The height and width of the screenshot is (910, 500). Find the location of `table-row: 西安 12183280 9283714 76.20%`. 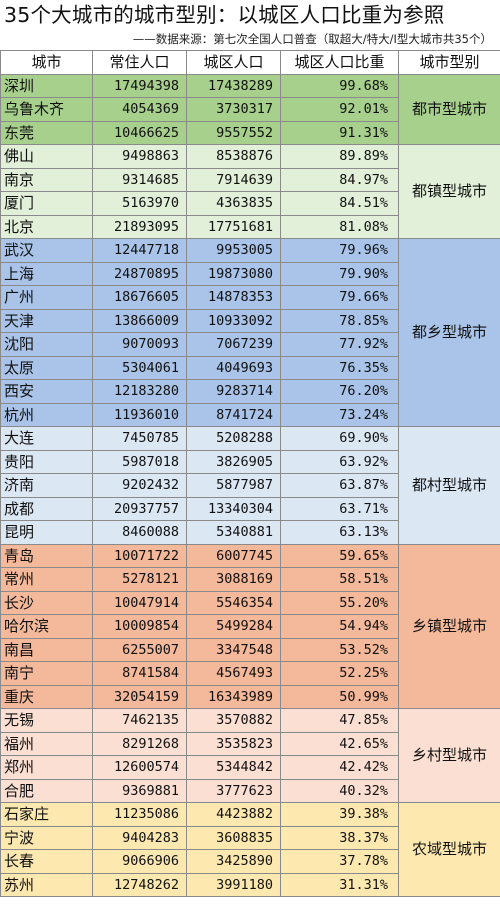

table-row: 西安 12183280 9283714 76.20% is located at coordinates (250, 391).